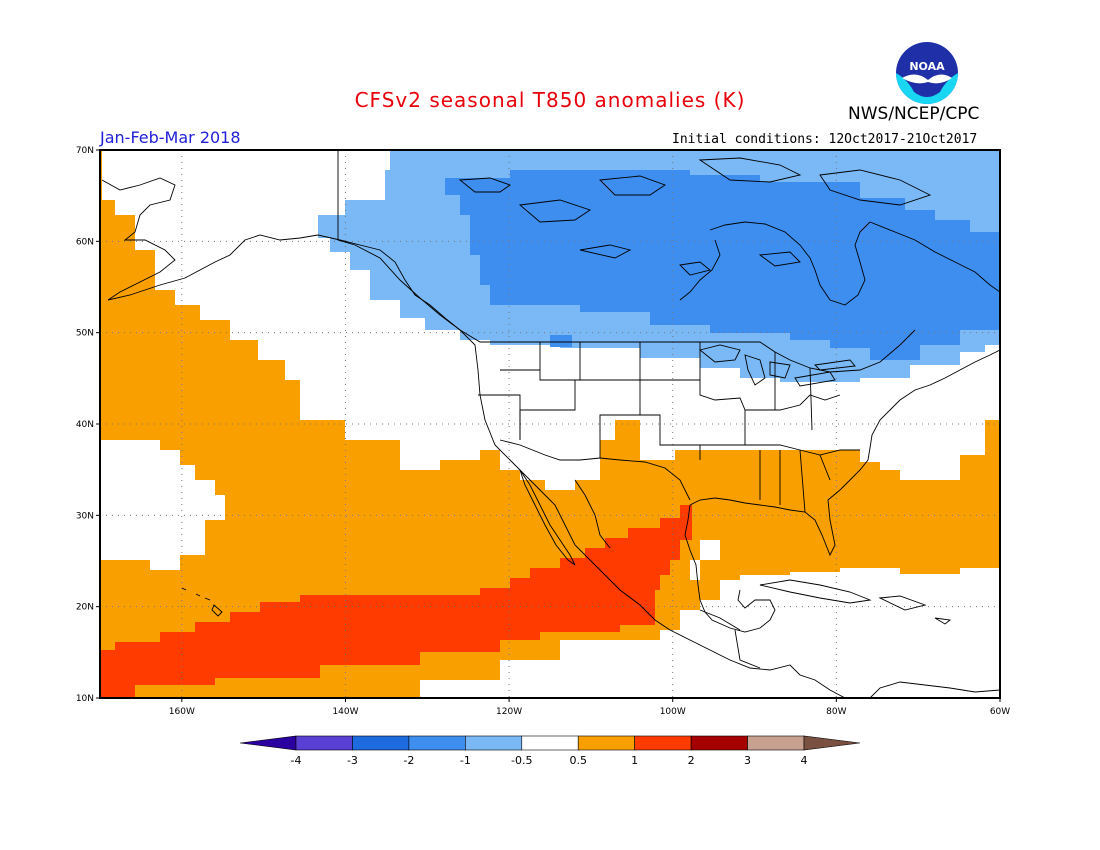  Describe the element at coordinates (396, 601) in the screenshot. I see `anomaly-region-red-band` at that location.